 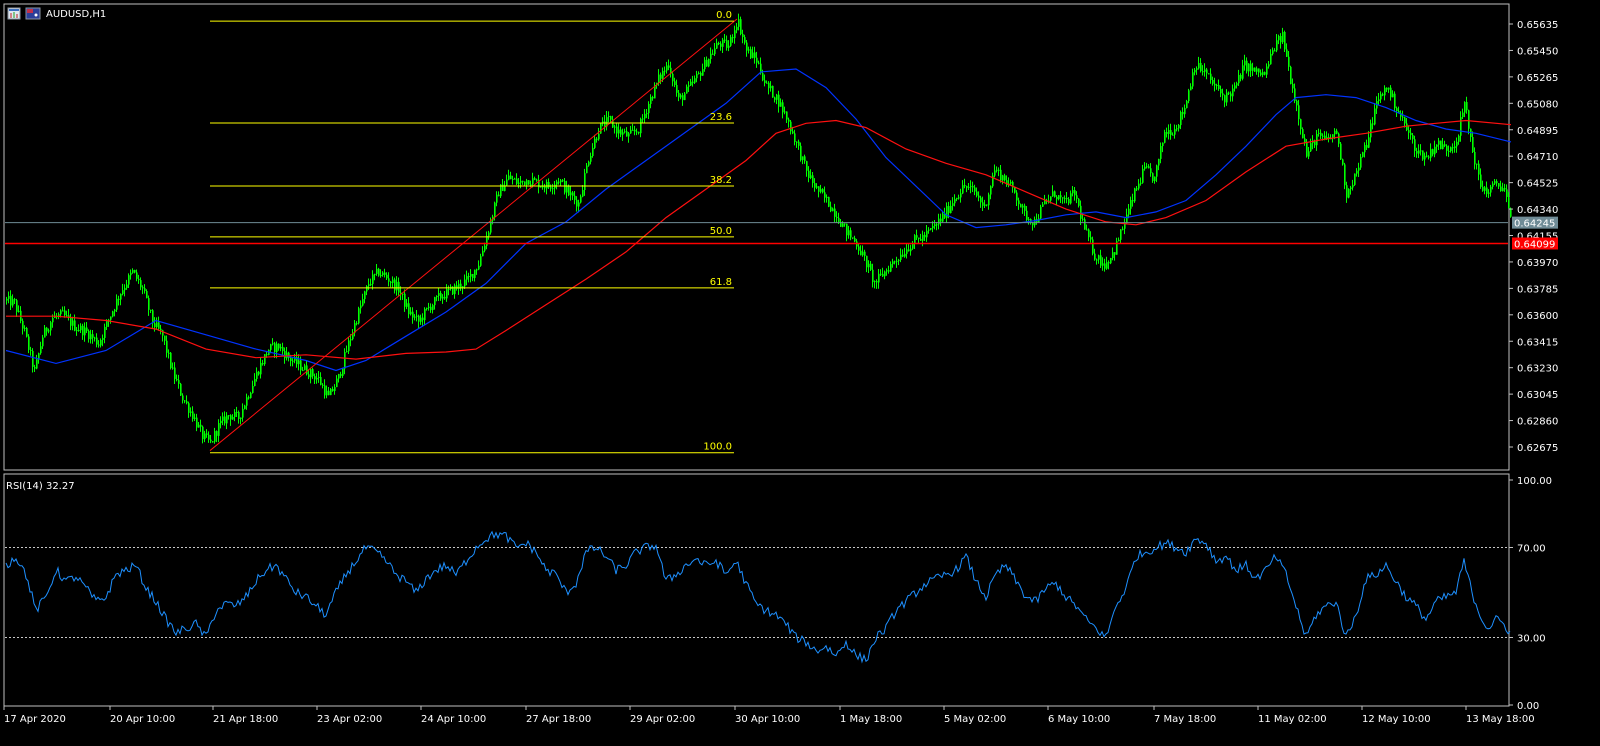 What do you see at coordinates (245, 719) in the screenshot?
I see `time-axis-label: 21 Apr 18:00` at bounding box center [245, 719].